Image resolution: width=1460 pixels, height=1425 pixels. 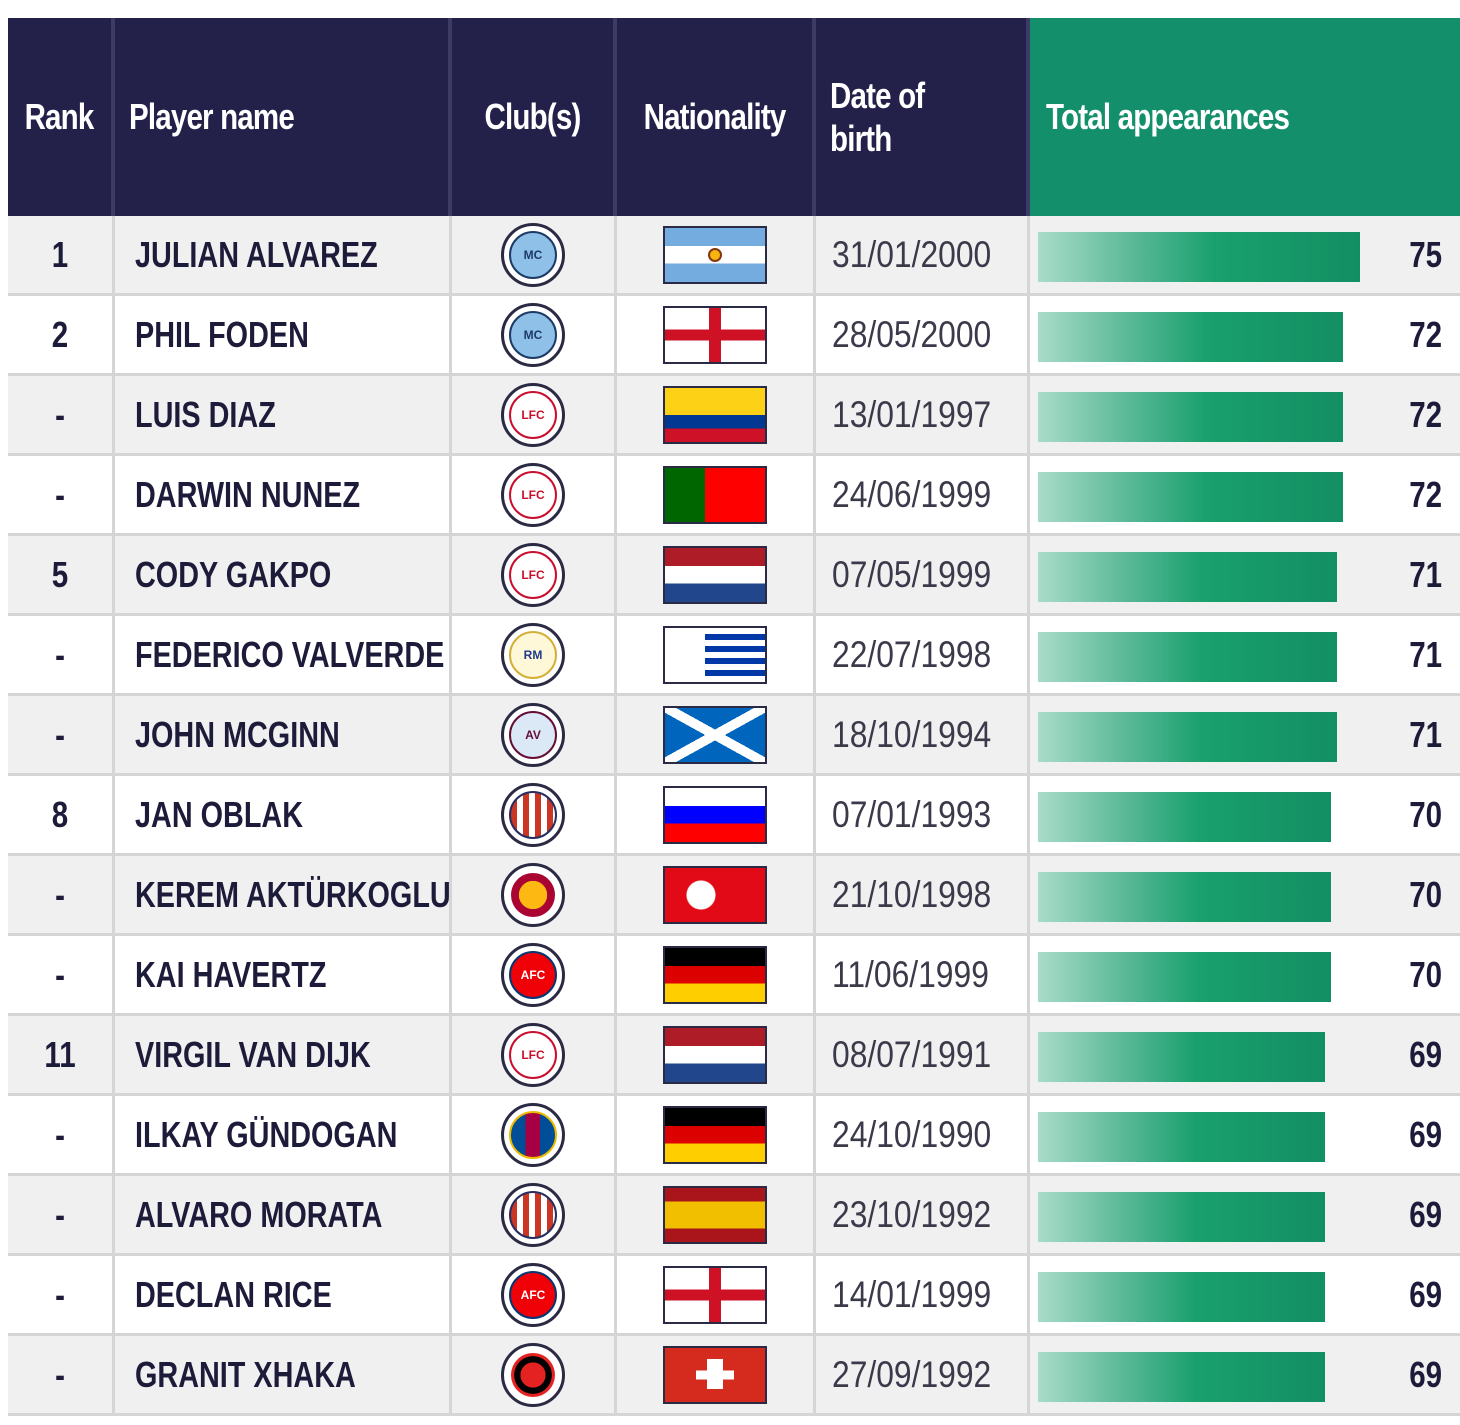 What do you see at coordinates (283, 656) in the screenshot?
I see `player-name-cell: FEDERICO VALVERDE` at bounding box center [283, 656].